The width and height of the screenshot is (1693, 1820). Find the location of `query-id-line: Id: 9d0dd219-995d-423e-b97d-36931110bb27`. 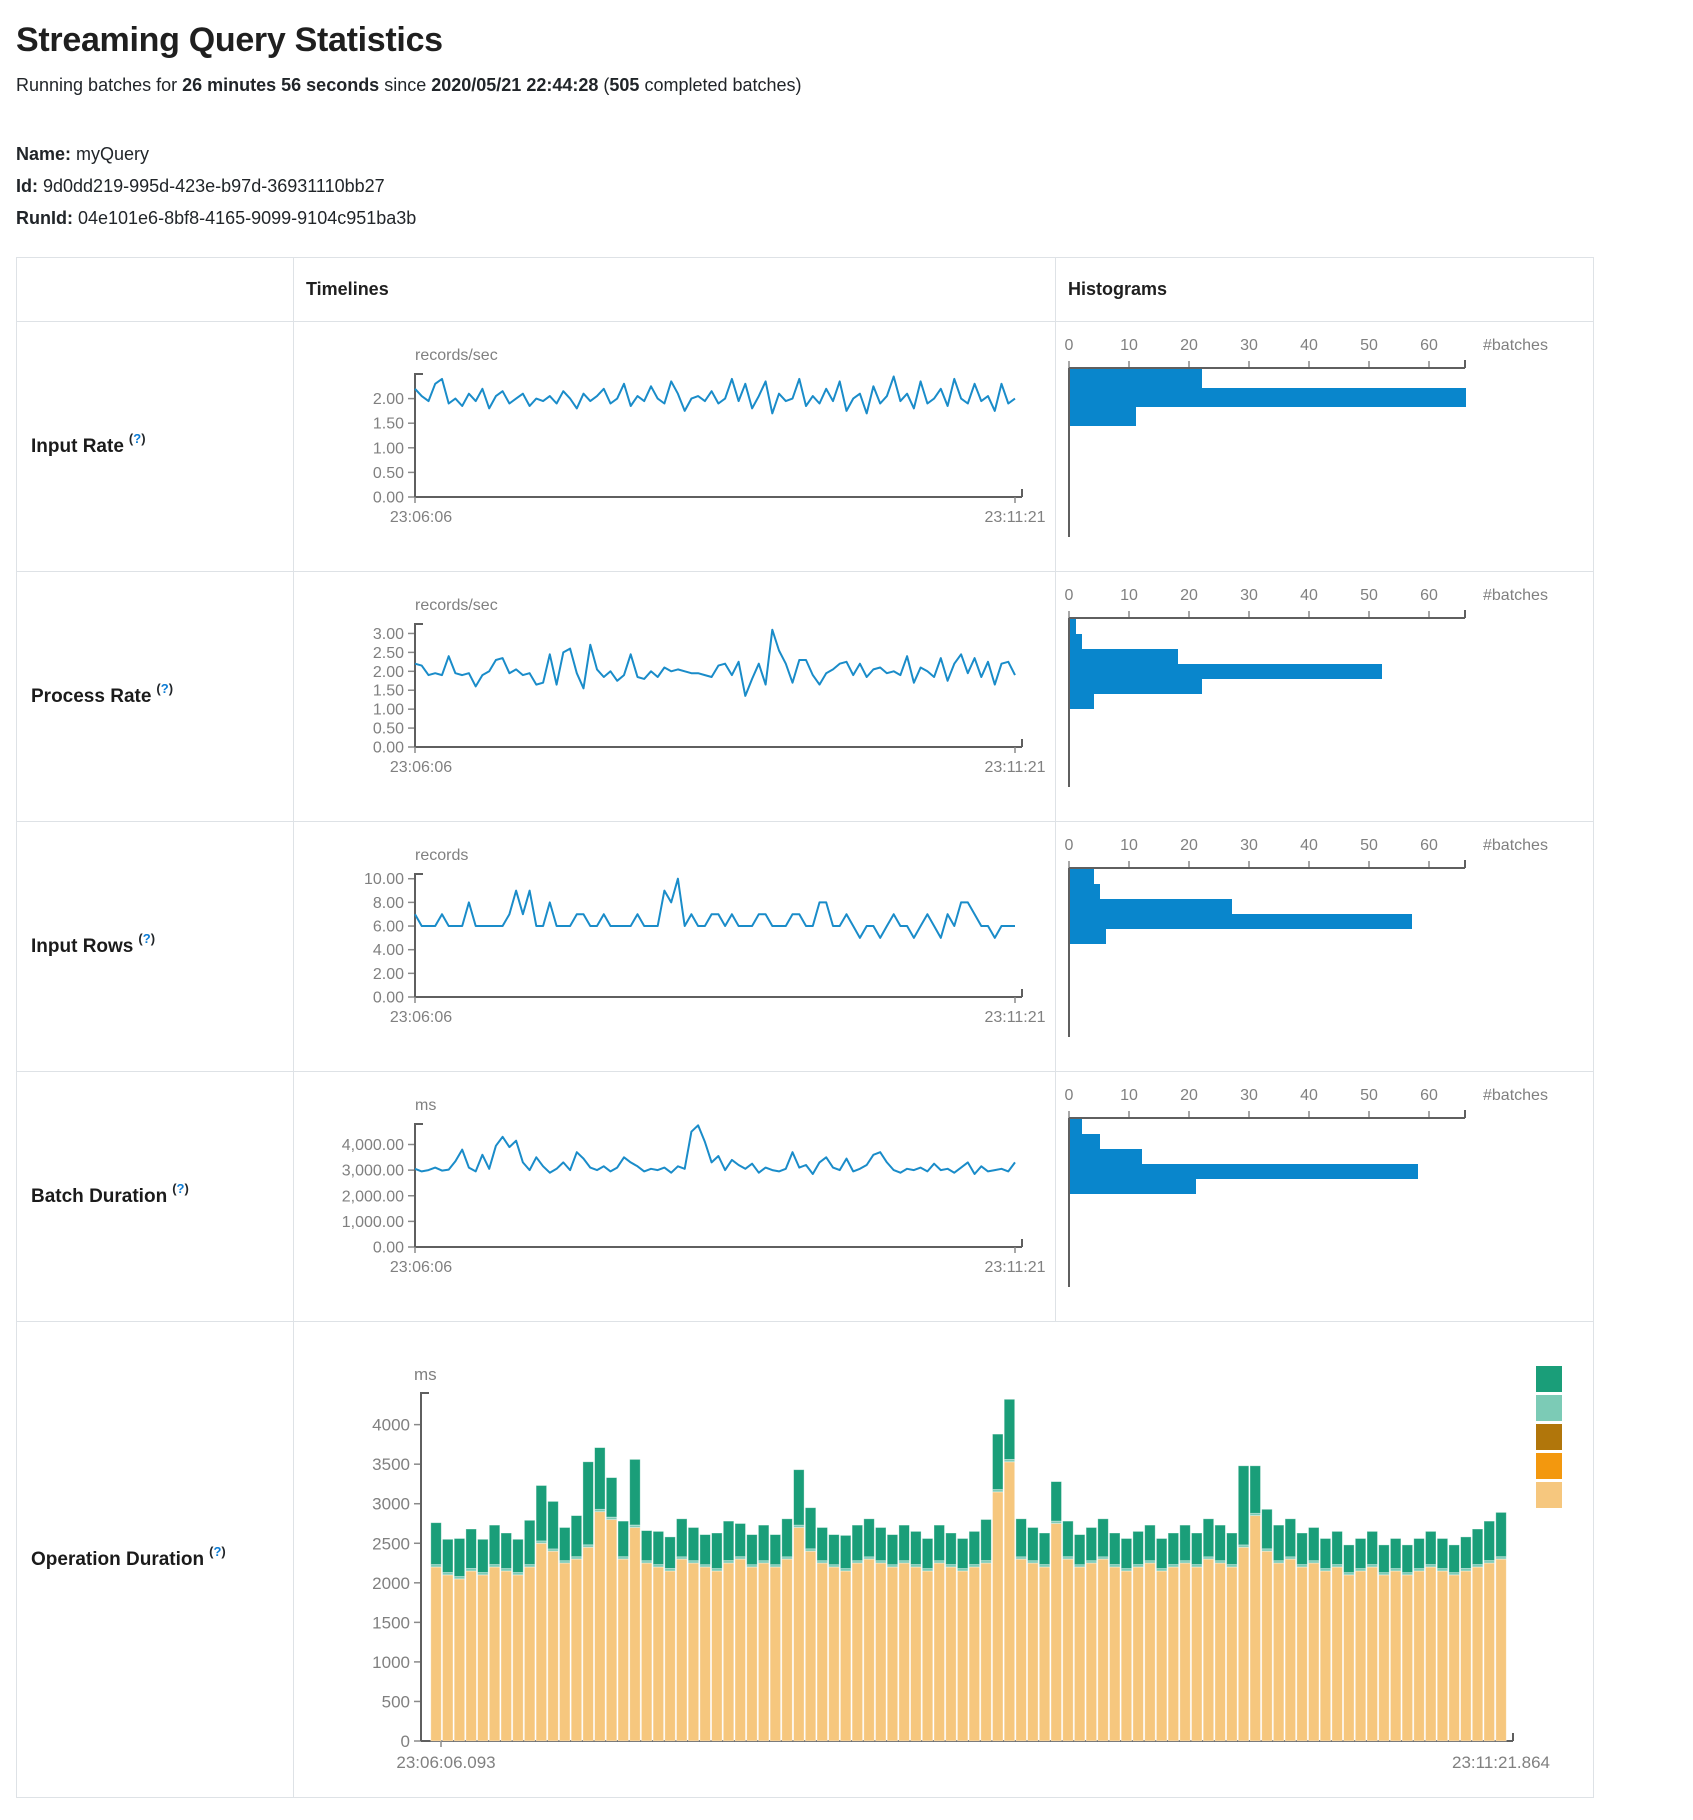

query-id-line: Id: 9d0dd219-995d-423e-b97d-36931110bb27 is located at coordinates (854, 186).